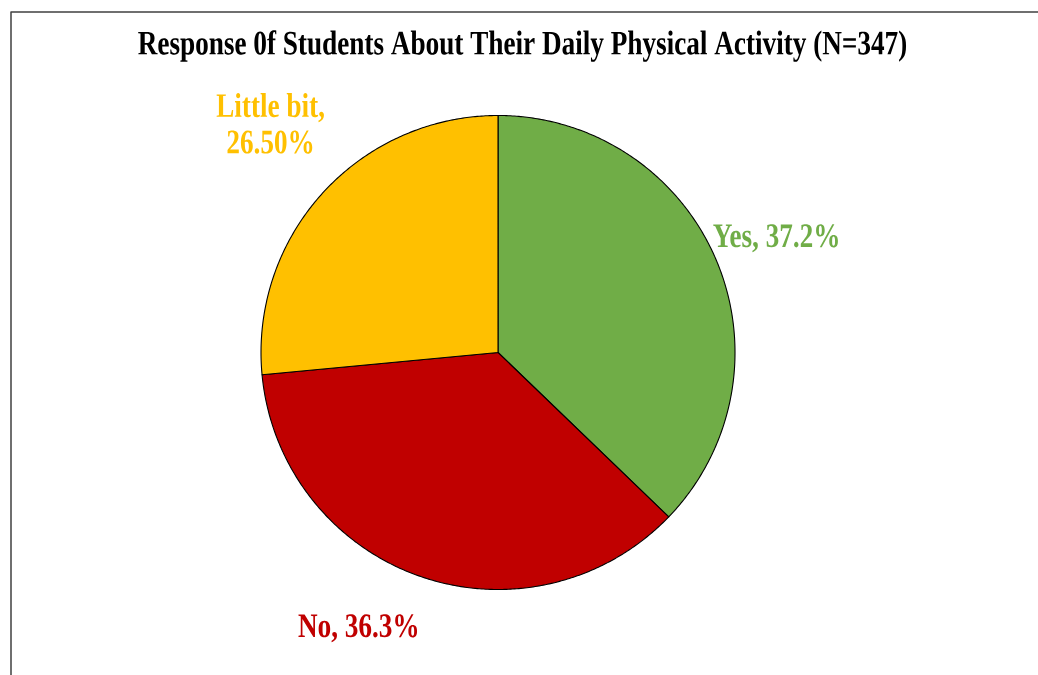  I want to click on data-label: , 36.3%, so click(374, 628).